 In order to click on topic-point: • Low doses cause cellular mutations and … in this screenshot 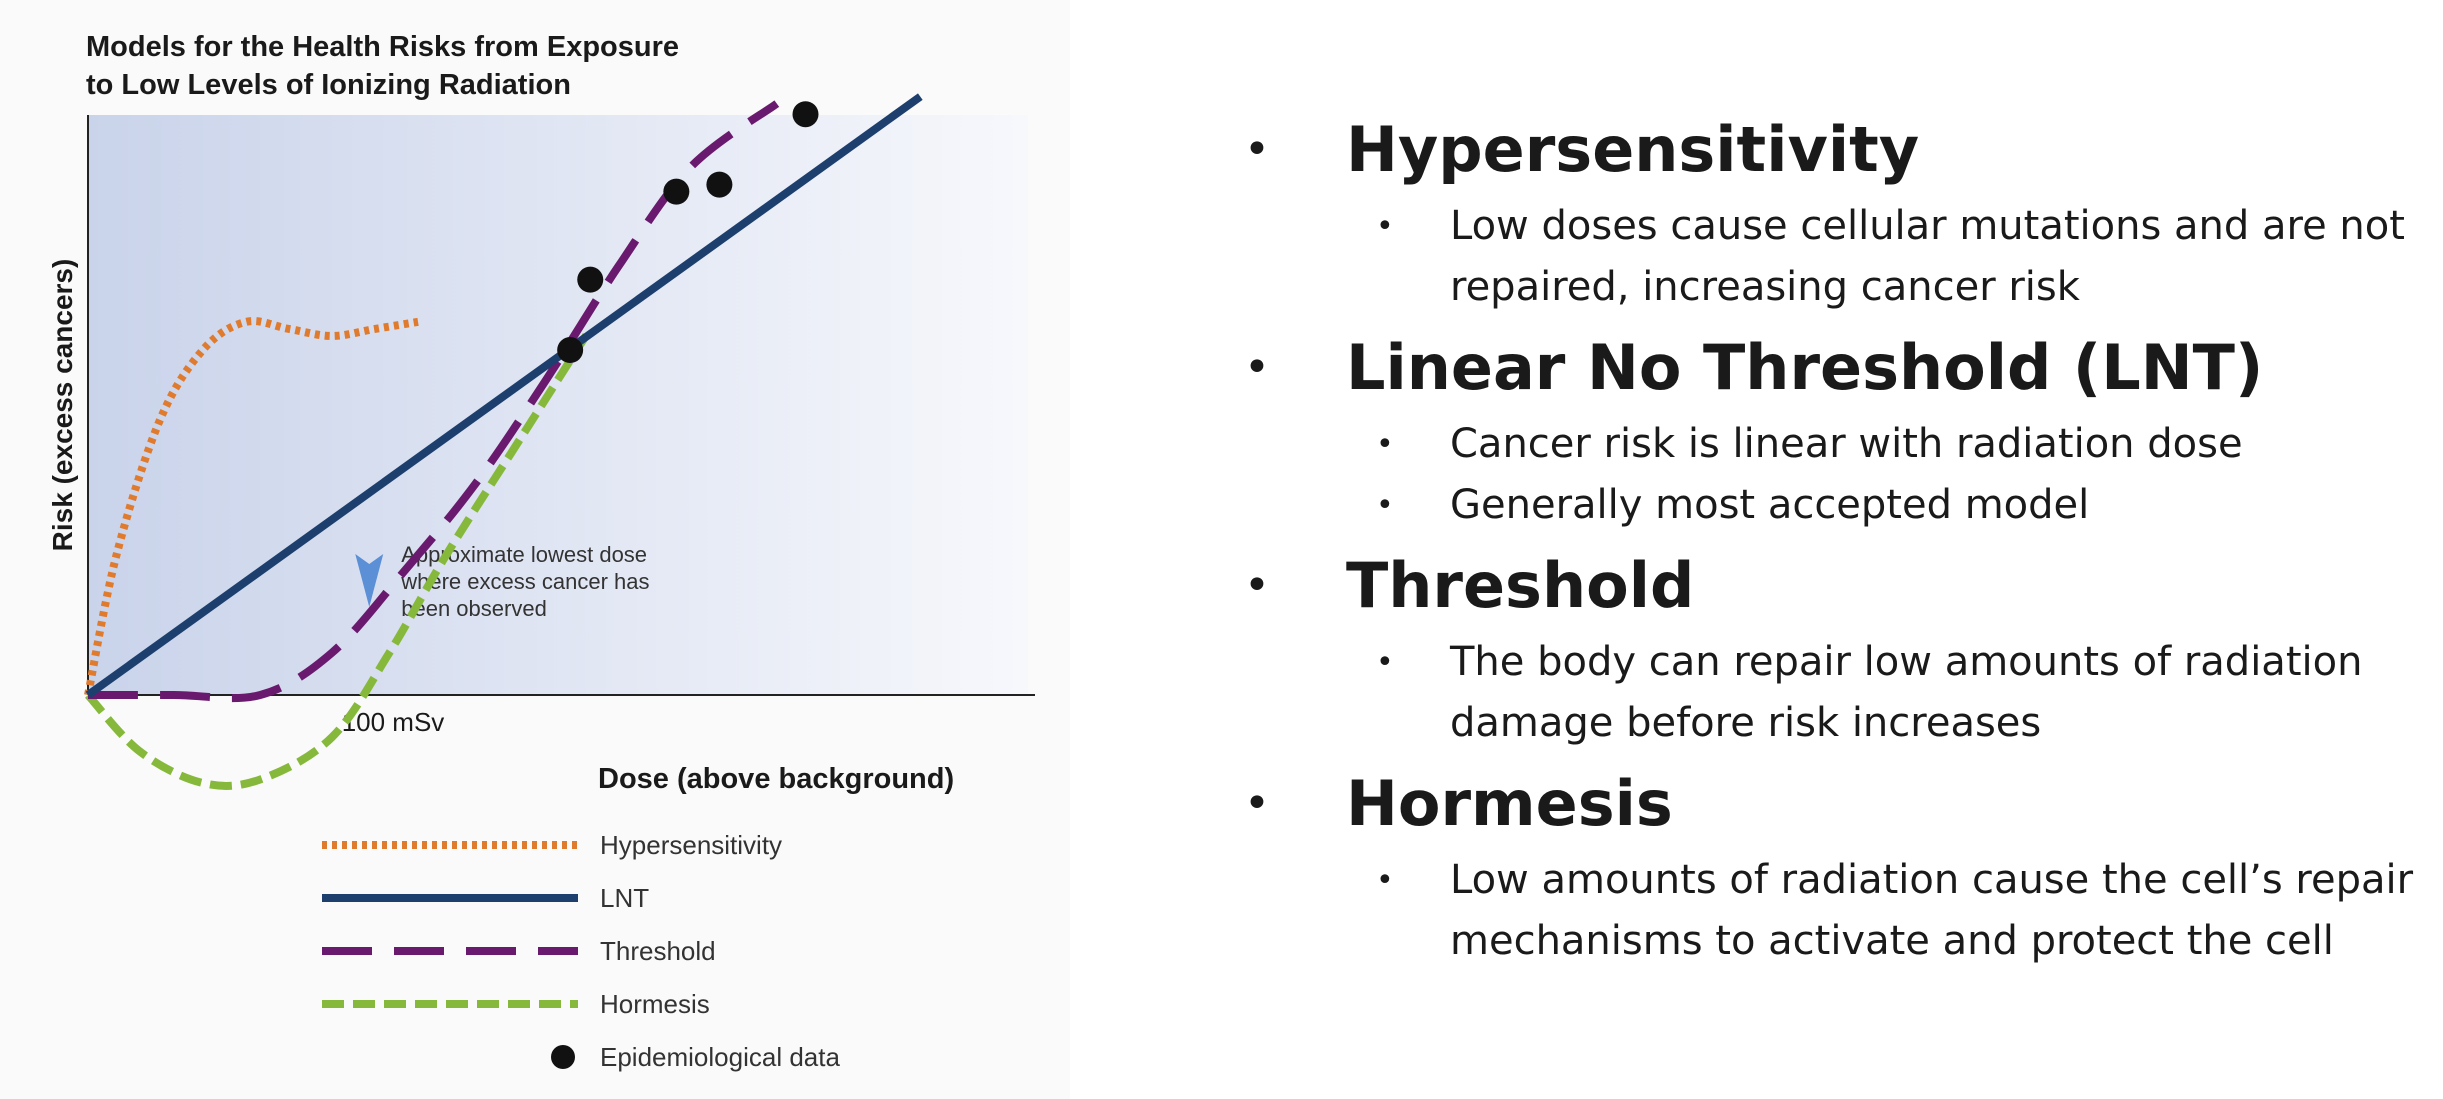, I will do `click(1888, 257)`.